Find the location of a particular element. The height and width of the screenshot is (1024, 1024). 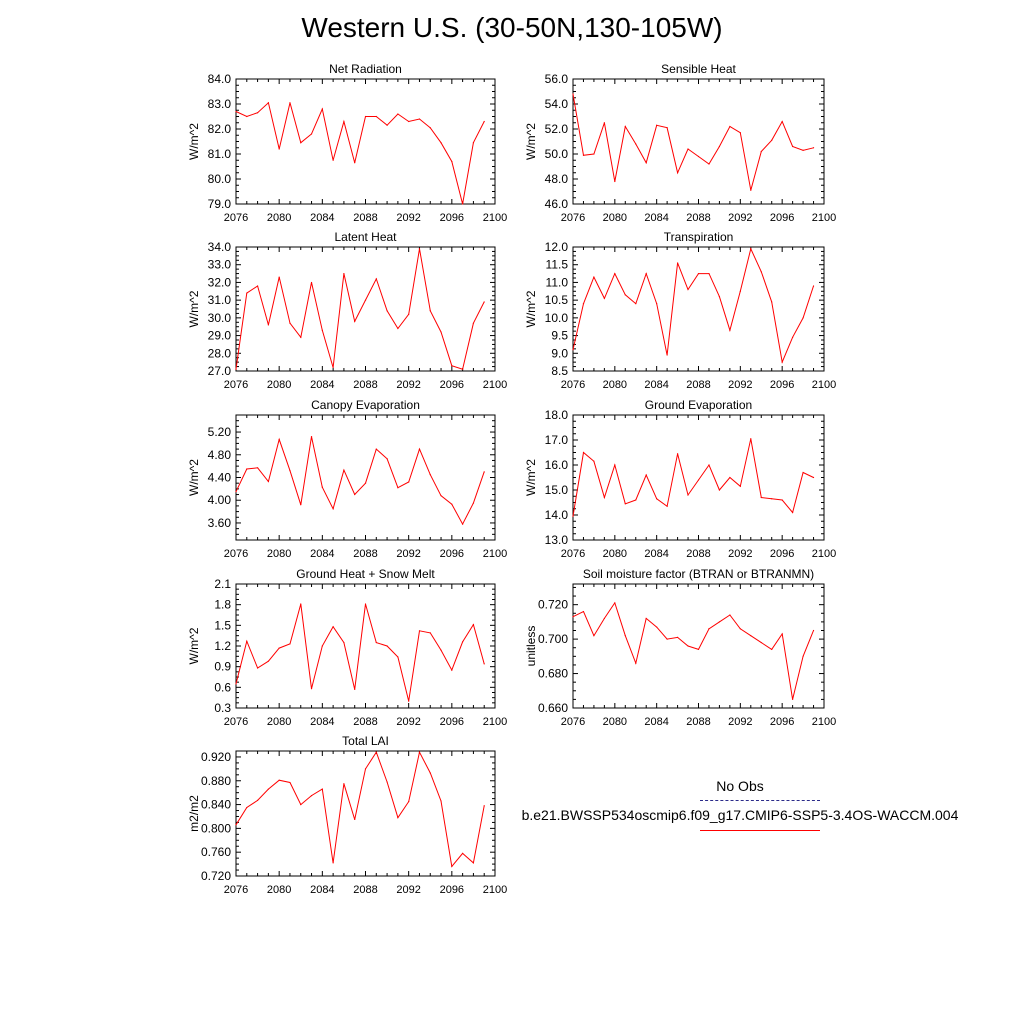

chart-title: Soil moisture factor (BTRAN or BTRANMN) is located at coordinates (698, 574).